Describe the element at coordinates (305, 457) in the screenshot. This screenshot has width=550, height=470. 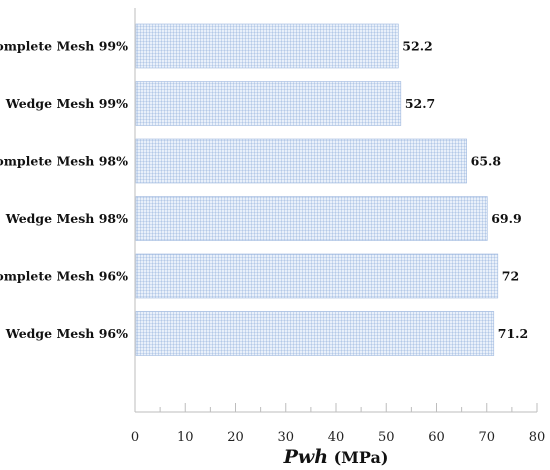
I see `x-axis-title-var: Pwh` at that location.